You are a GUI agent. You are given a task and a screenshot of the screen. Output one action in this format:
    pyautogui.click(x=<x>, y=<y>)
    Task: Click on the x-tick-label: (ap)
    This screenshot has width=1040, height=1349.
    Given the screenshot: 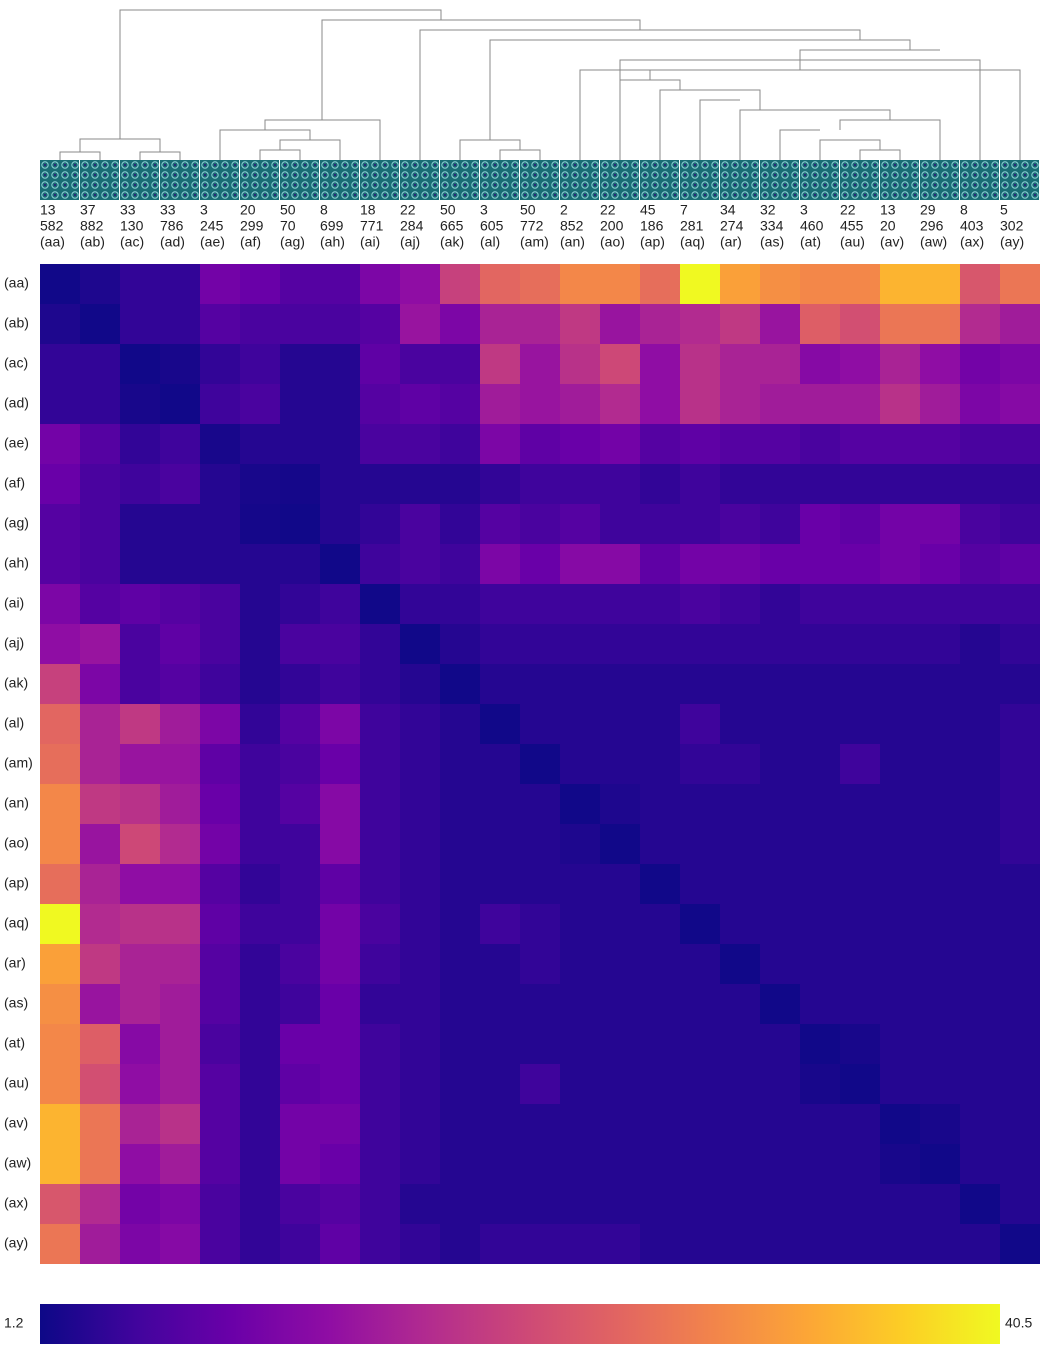 What is the action you would take?
    pyautogui.click(x=652, y=242)
    